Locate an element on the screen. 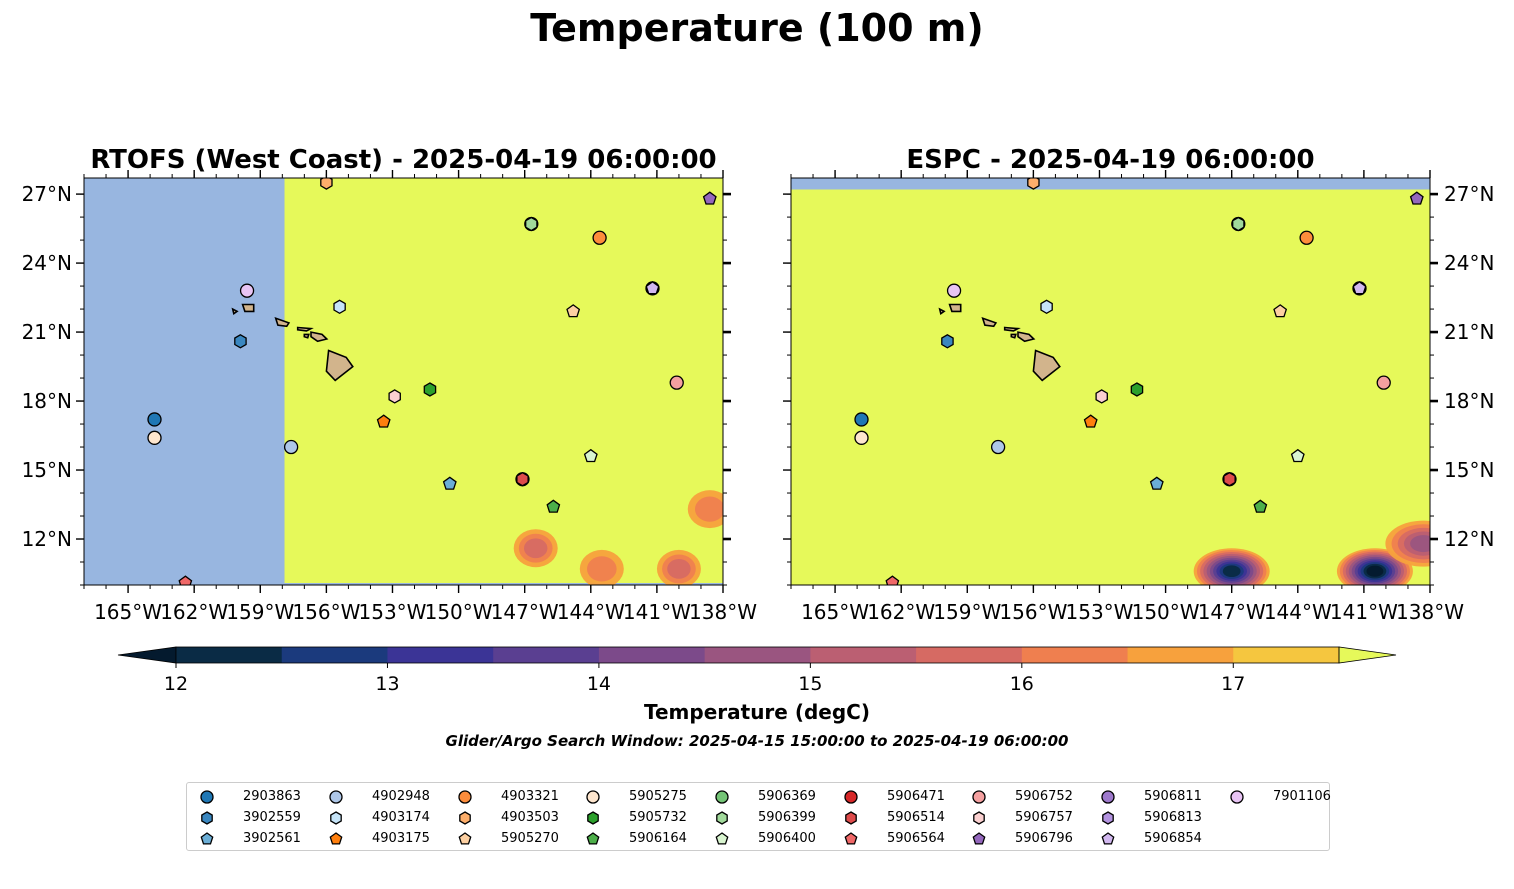  colorbar-frame is located at coordinates (757, 655).